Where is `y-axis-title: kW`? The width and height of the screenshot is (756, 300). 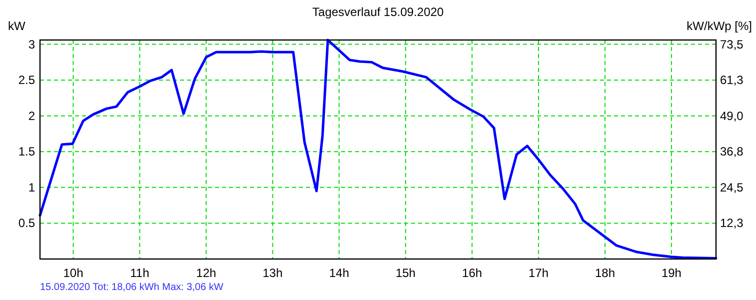
y-axis-title: kW is located at coordinates (17, 26).